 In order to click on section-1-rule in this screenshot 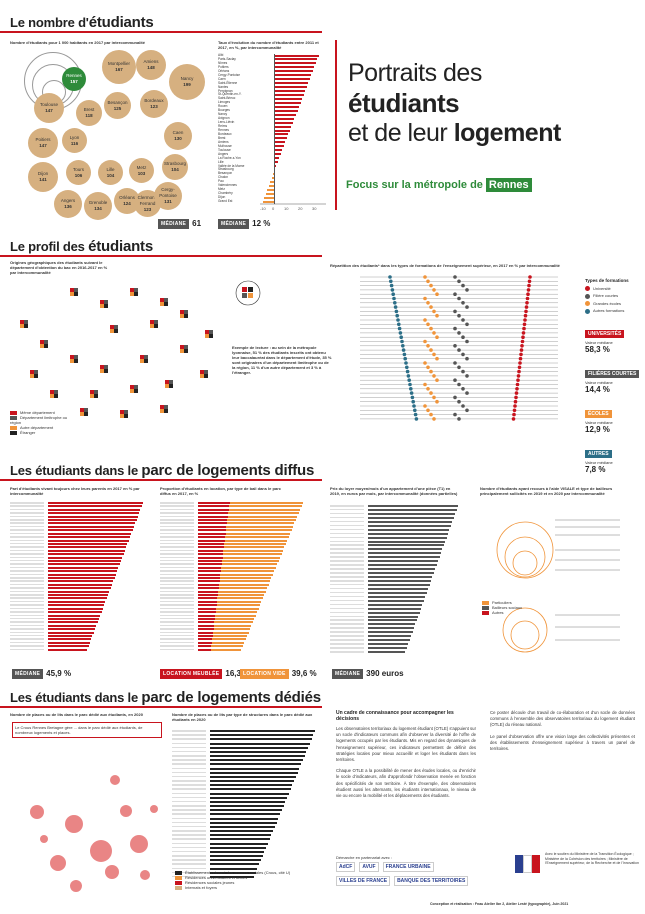, I will do `click(161, 32)`.